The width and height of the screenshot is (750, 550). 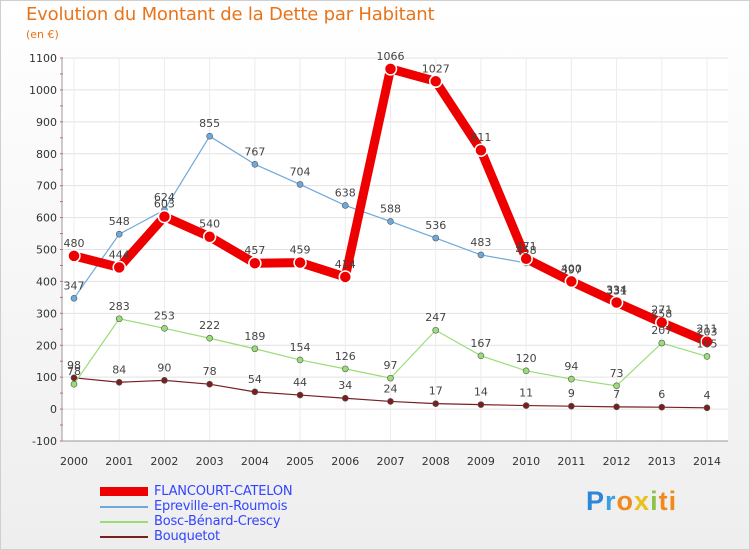 I want to click on data-label: 638, so click(x=345, y=192).